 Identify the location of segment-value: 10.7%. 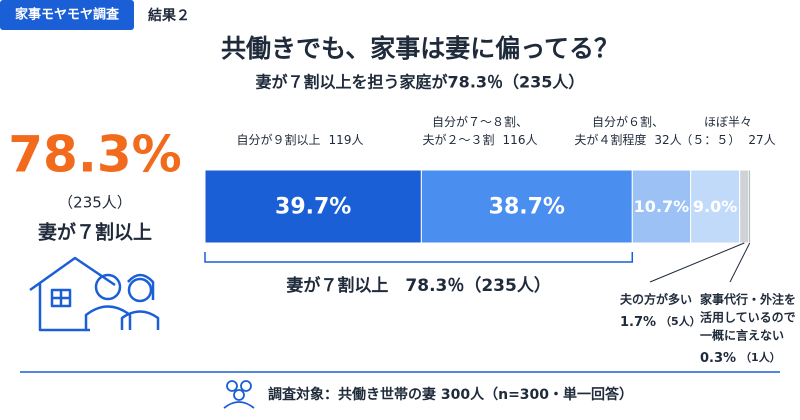
(662, 206).